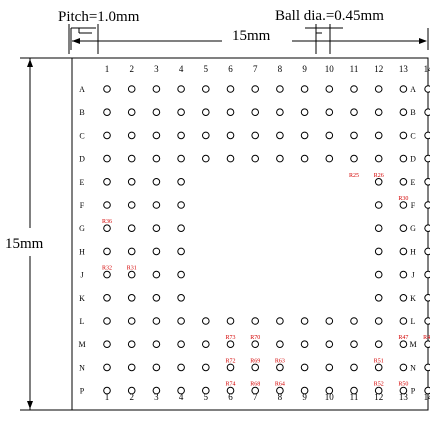  Describe the element at coordinates (206, 69) in the screenshot. I see `column-label-top: 5` at that location.